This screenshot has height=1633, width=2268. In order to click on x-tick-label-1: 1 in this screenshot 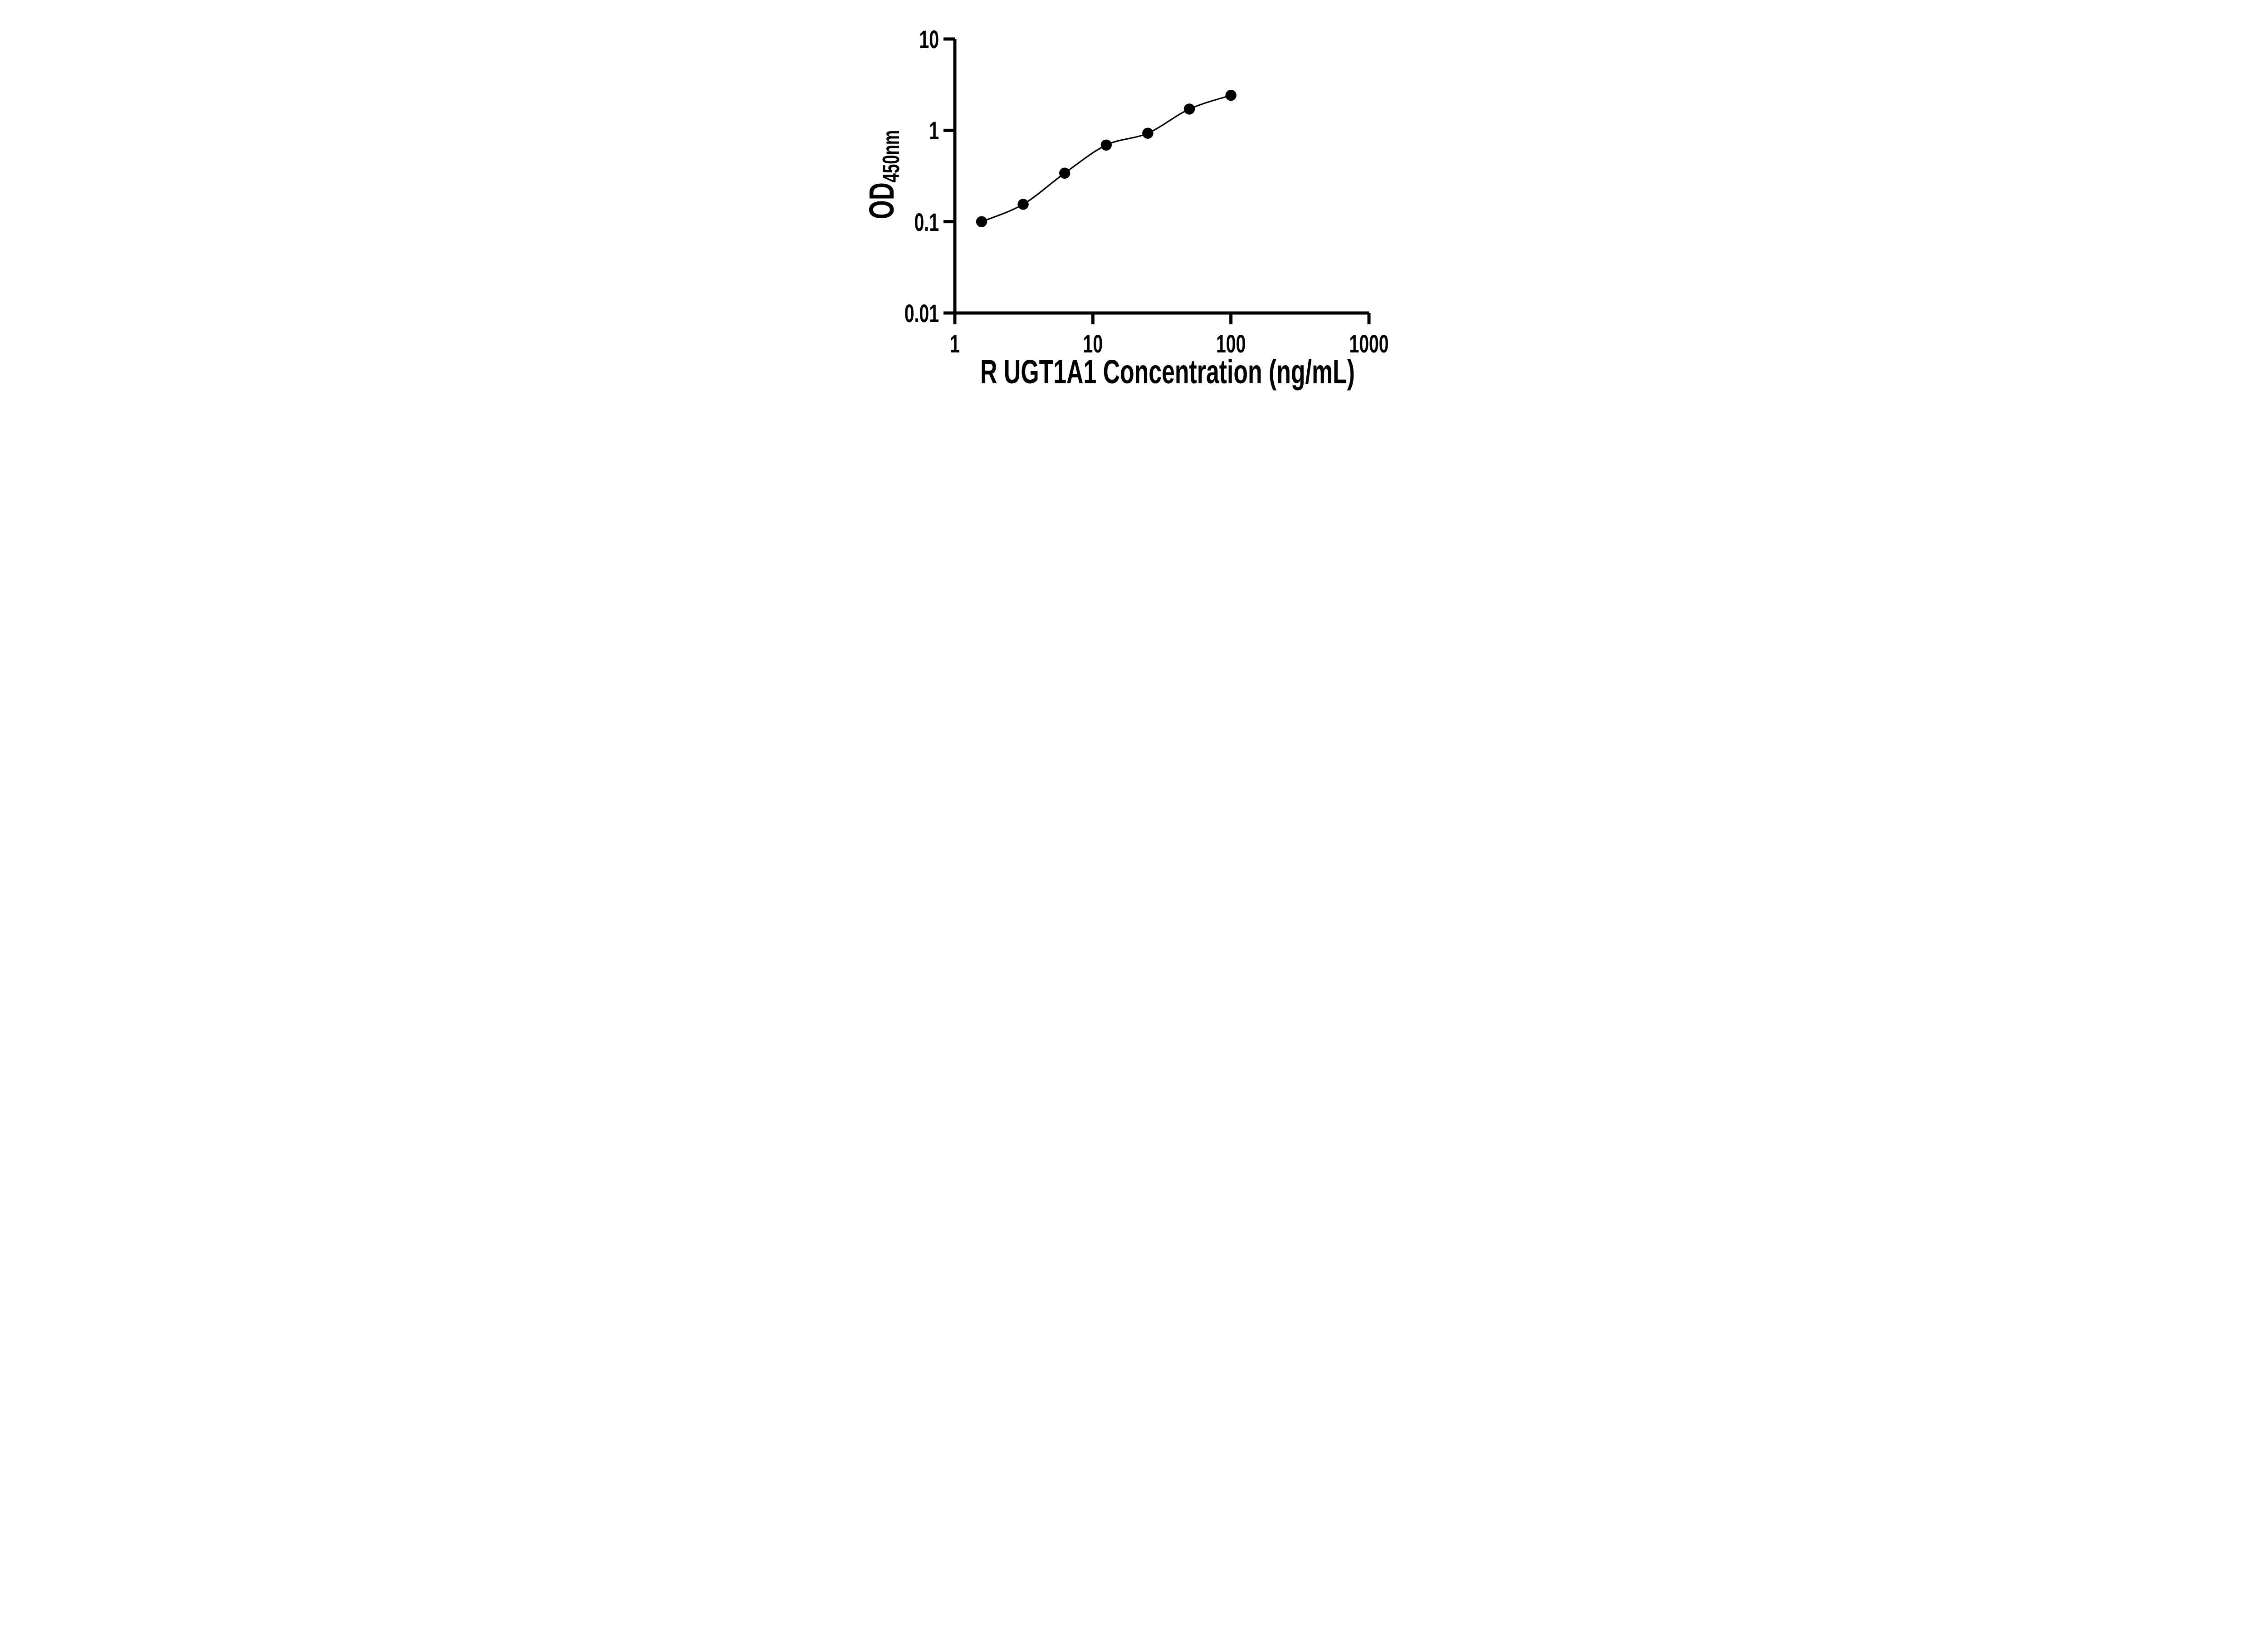, I will do `click(955, 344)`.